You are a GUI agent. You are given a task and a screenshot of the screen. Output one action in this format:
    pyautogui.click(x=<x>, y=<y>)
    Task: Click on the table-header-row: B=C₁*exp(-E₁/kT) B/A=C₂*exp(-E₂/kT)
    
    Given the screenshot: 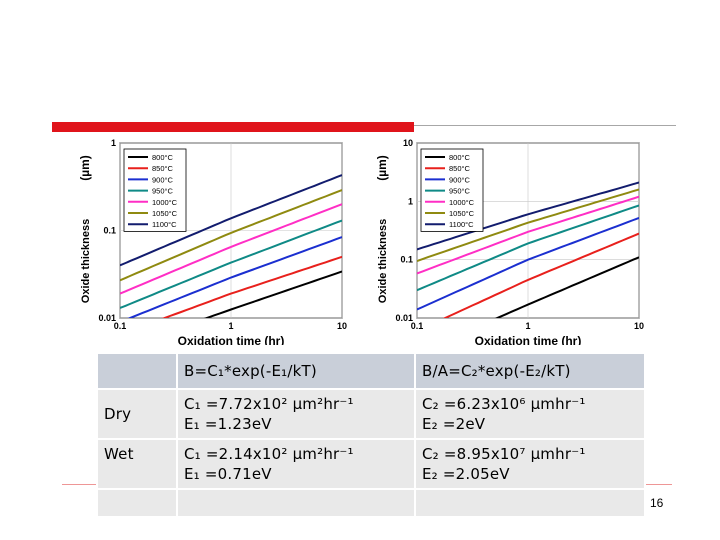 What is the action you would take?
    pyautogui.click(x=371, y=371)
    